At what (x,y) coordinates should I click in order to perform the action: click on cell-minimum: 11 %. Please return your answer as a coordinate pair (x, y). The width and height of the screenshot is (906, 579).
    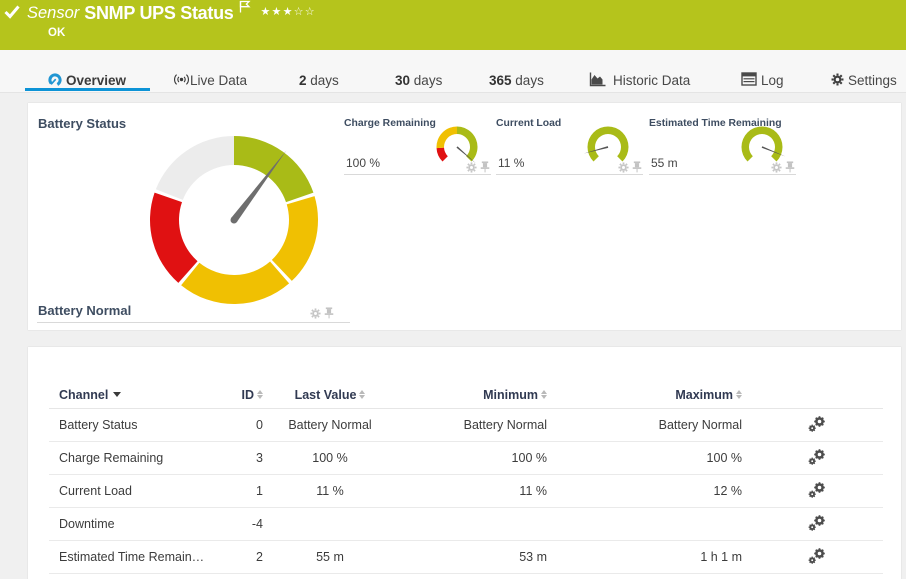
    Looking at the image, I should click on (472, 491).